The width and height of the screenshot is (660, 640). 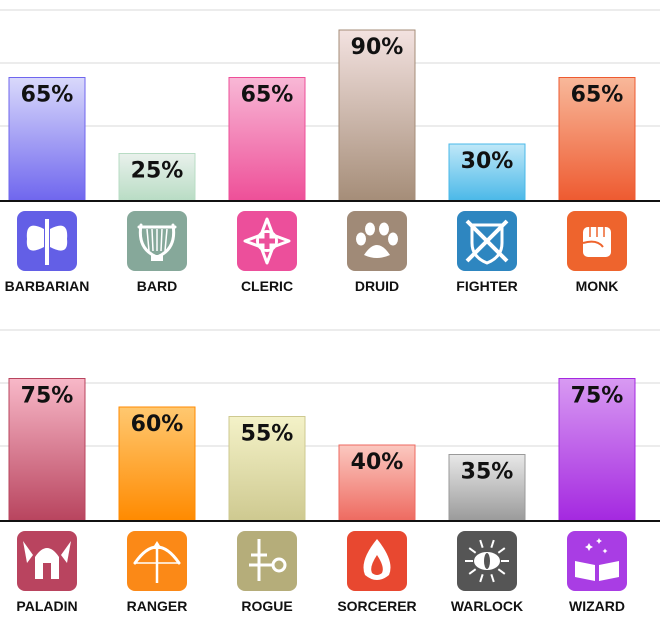 I want to click on category-label: MONK, so click(x=597, y=286).